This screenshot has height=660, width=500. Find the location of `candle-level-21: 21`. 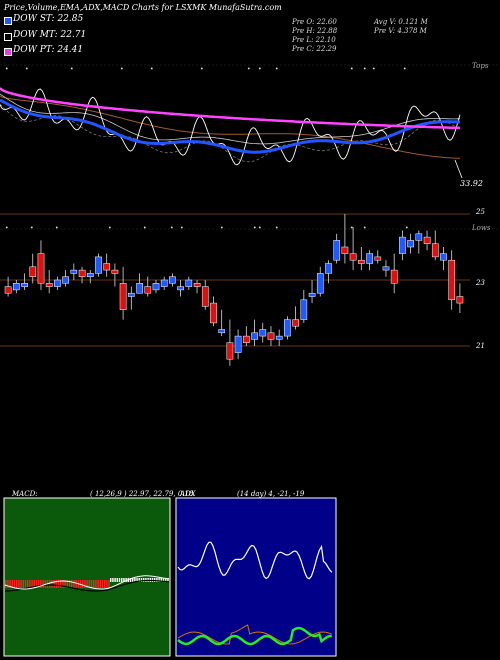

candle-level-21: 21 is located at coordinates (480, 346).